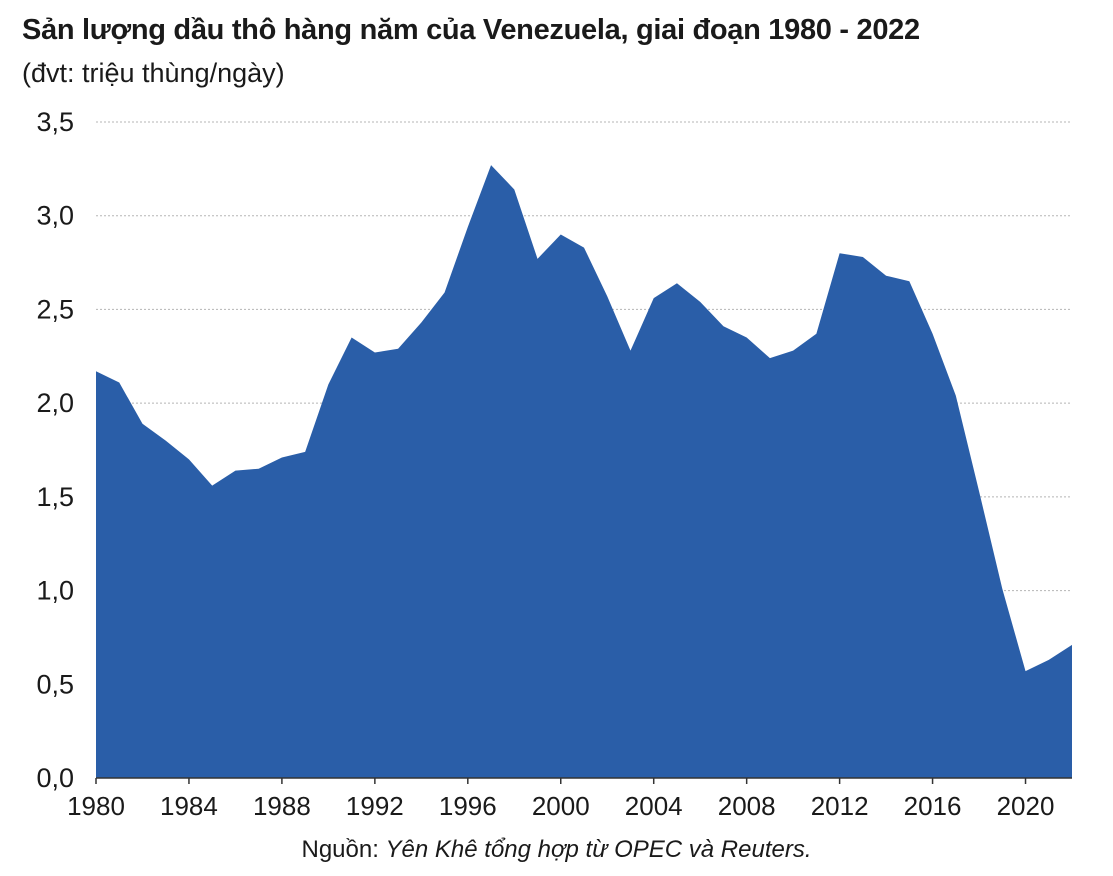 Image resolution: width=1113 pixels, height=876 pixels. What do you see at coordinates (840, 806) in the screenshot?
I see `x-tick-label: 2012` at bounding box center [840, 806].